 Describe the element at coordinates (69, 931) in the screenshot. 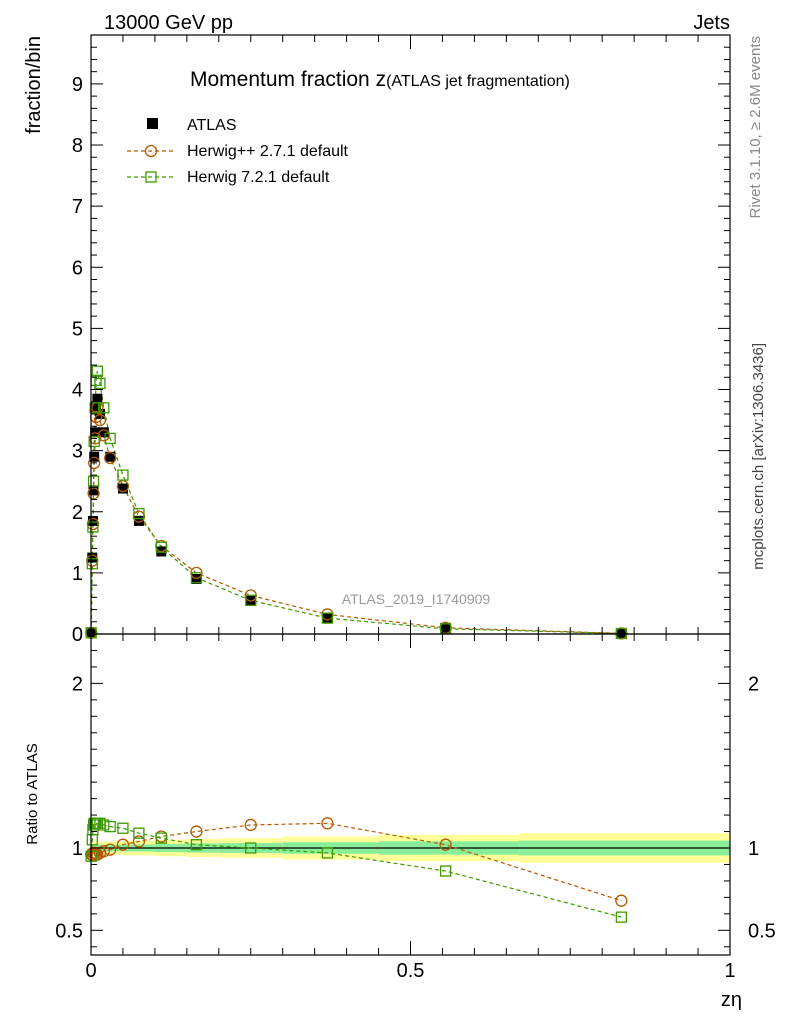

I see `y-tick-label-ratio: 0.5` at that location.